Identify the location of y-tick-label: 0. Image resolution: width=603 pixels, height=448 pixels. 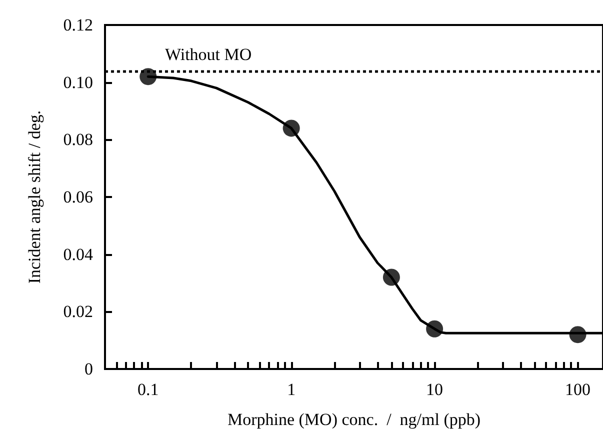
(88, 369).